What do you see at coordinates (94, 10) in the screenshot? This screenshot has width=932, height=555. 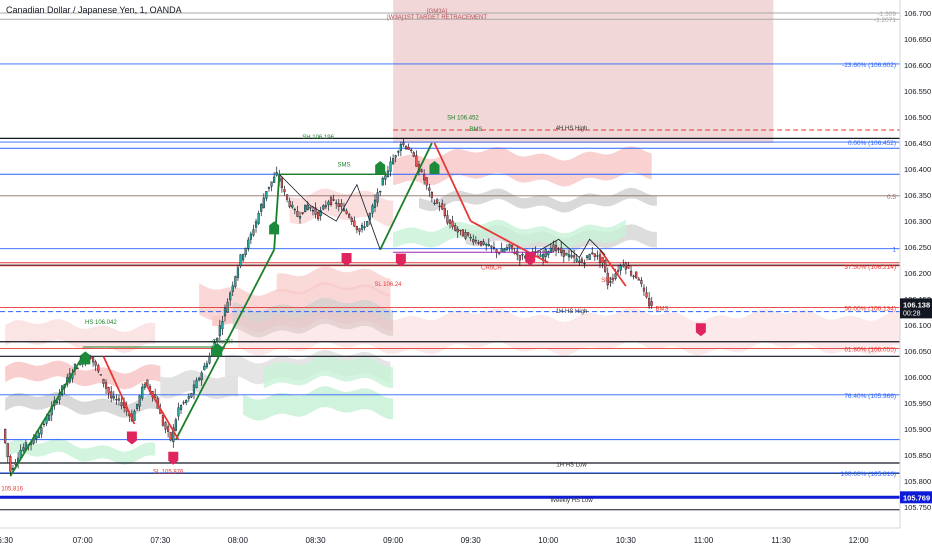 I see `chart-title: Canadian Dollar / Japanese Yen, 1, OANDA` at bounding box center [94, 10].